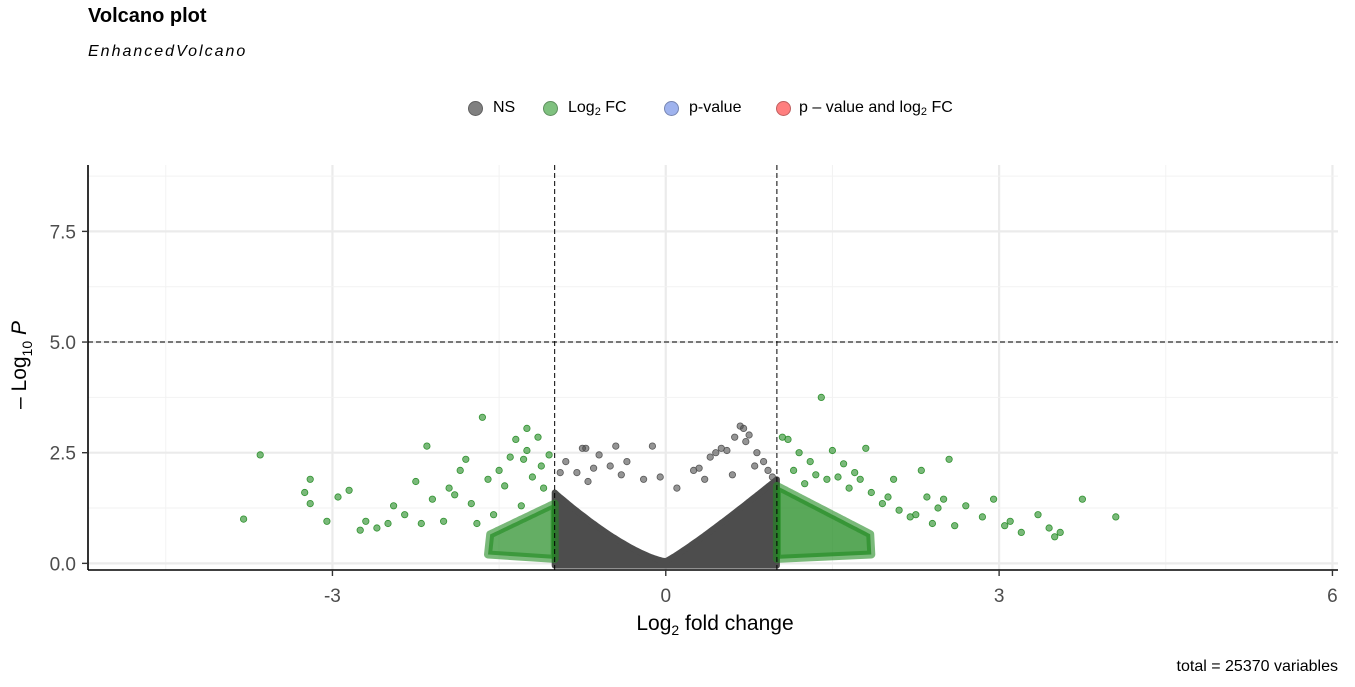 The height and width of the screenshot is (687, 1355). I want to click on legend-label-ns: NS, so click(504, 107).